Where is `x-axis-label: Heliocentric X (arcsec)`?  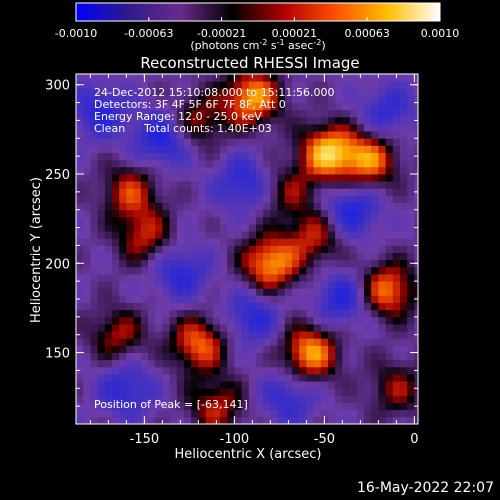
x-axis-label: Heliocentric X (arcsec) is located at coordinates (248, 454).